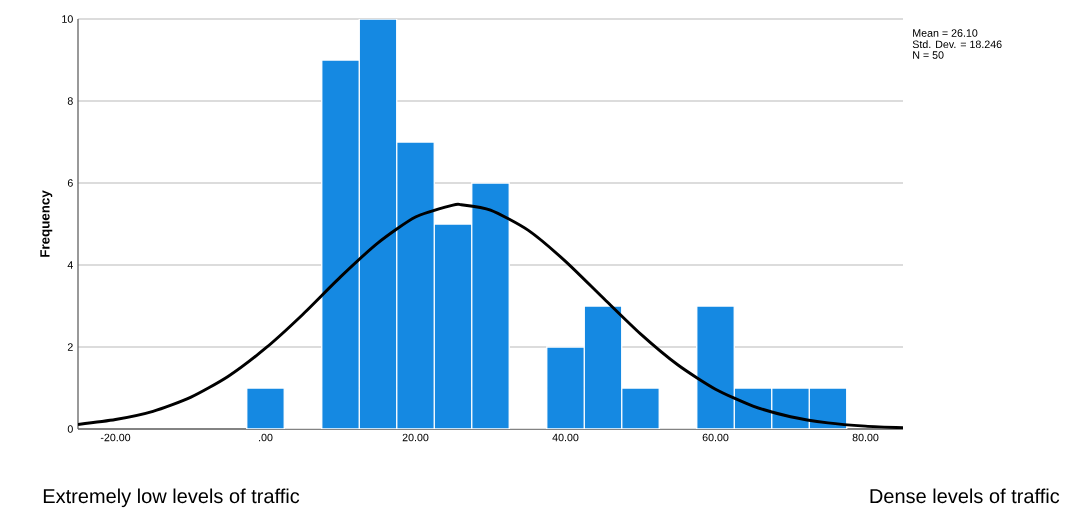  Describe the element at coordinates (928, 55) in the screenshot. I see `text: N = 50` at that location.